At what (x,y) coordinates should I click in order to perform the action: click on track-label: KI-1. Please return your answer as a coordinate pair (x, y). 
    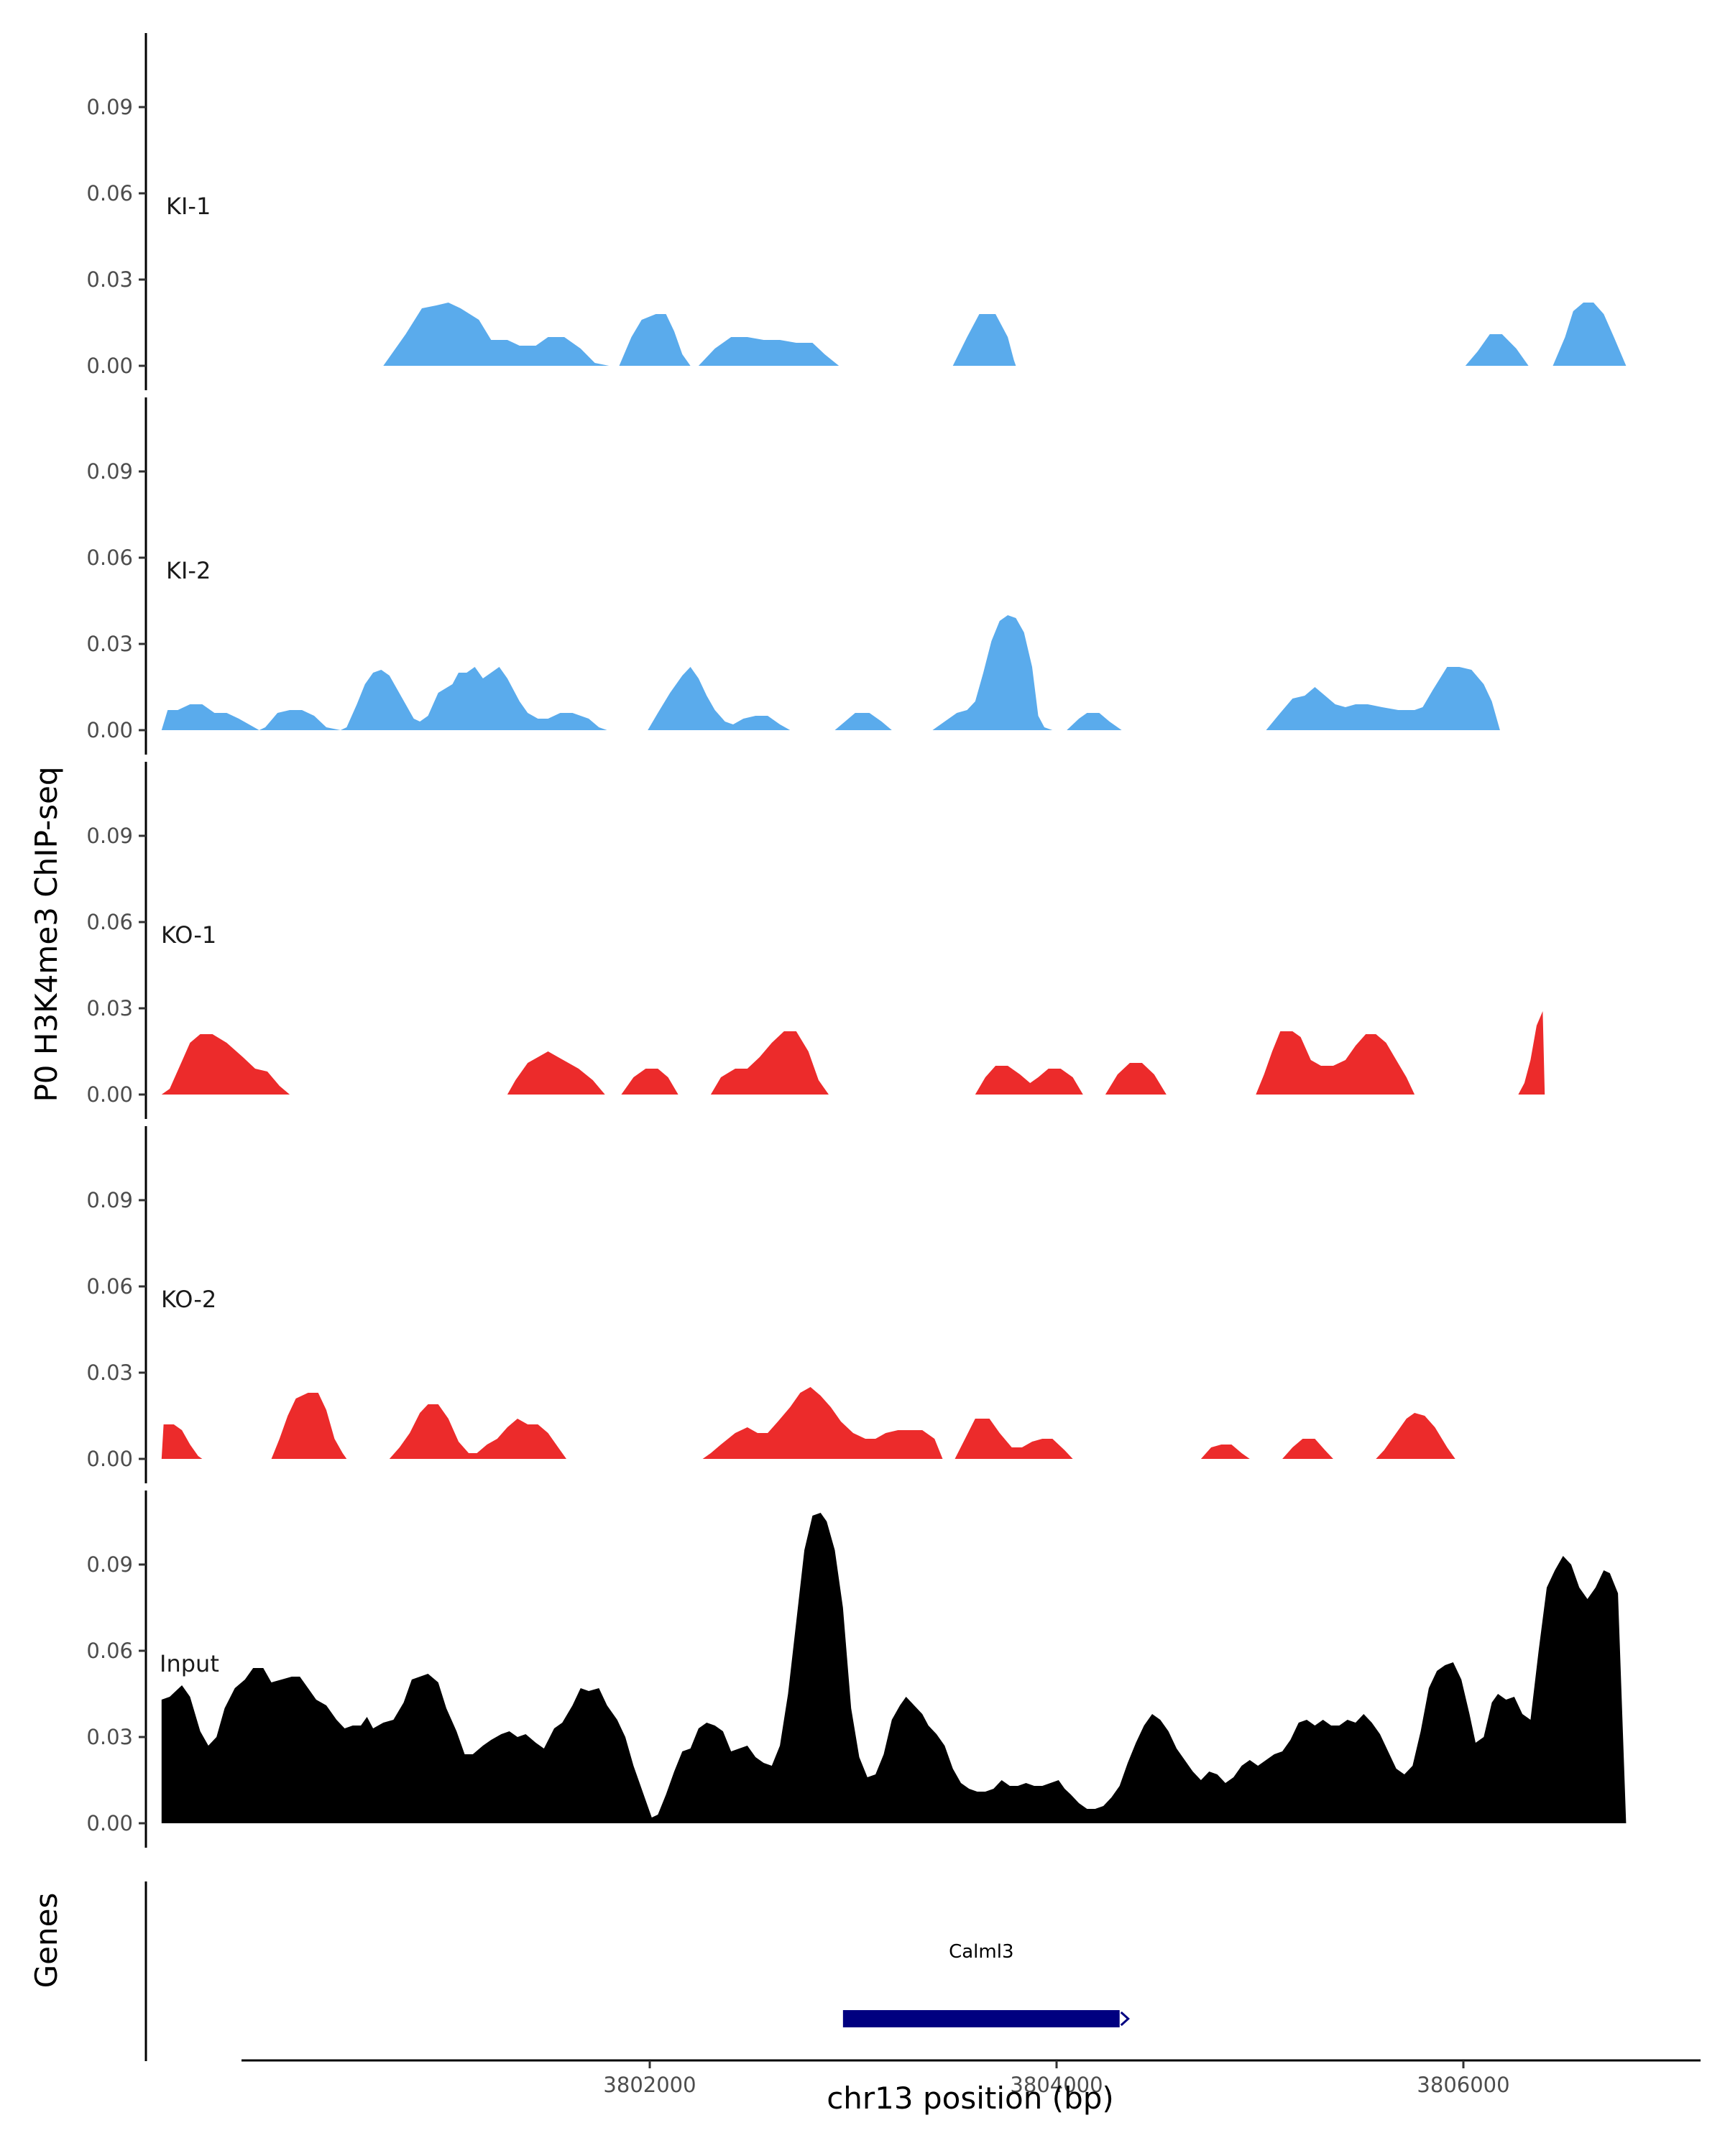
    Looking at the image, I should click on (188, 206).